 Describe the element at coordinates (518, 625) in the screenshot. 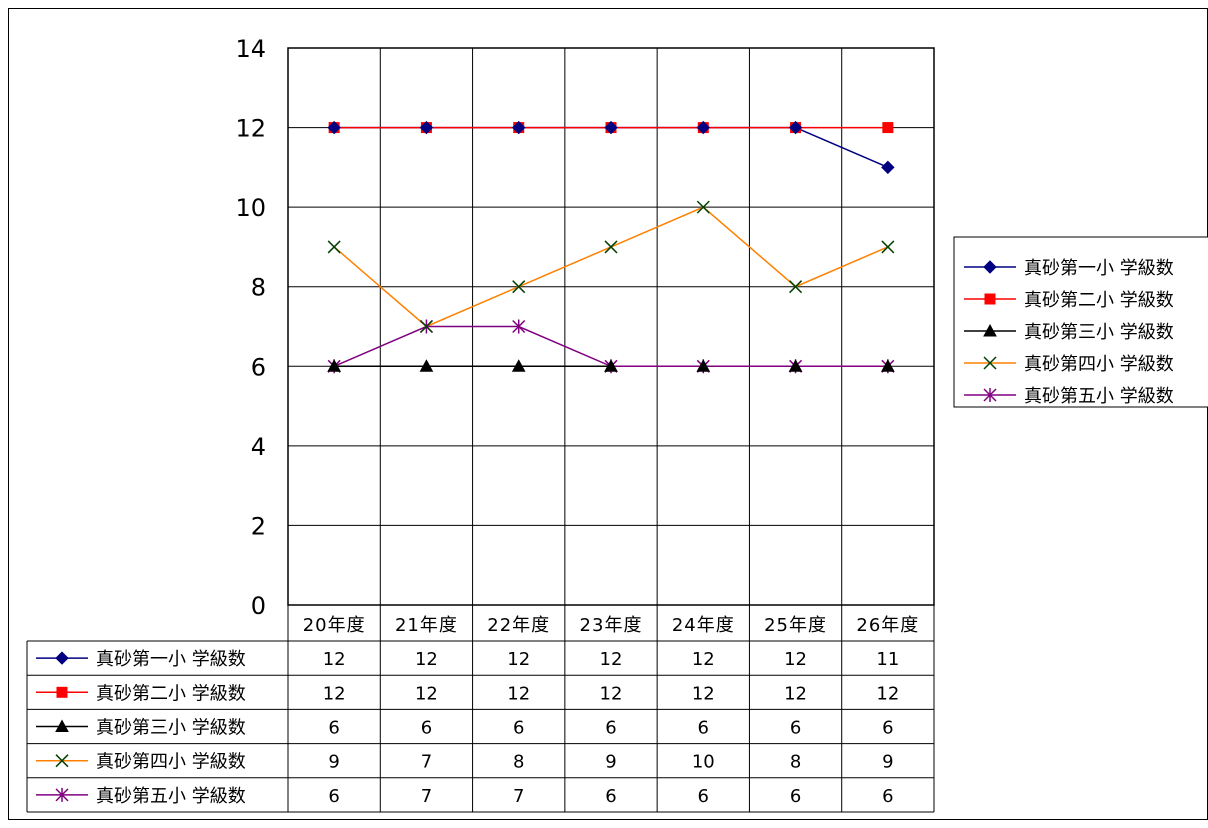

I see `x-tick-label: 22年度` at that location.